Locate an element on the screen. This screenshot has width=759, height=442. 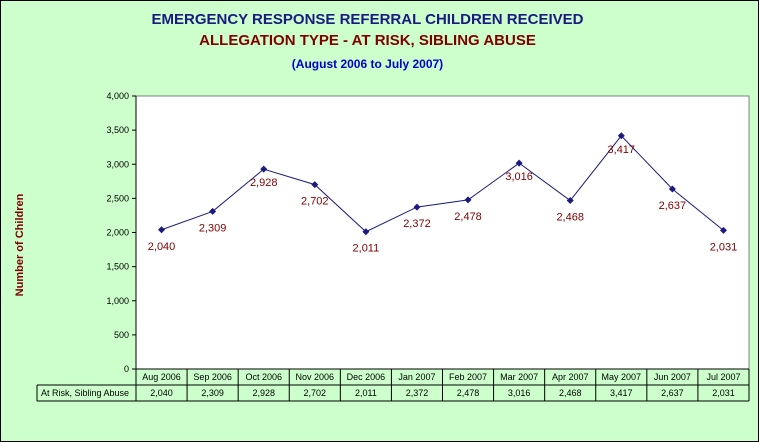
x-category-label: Mar 2007 is located at coordinates (519, 377).